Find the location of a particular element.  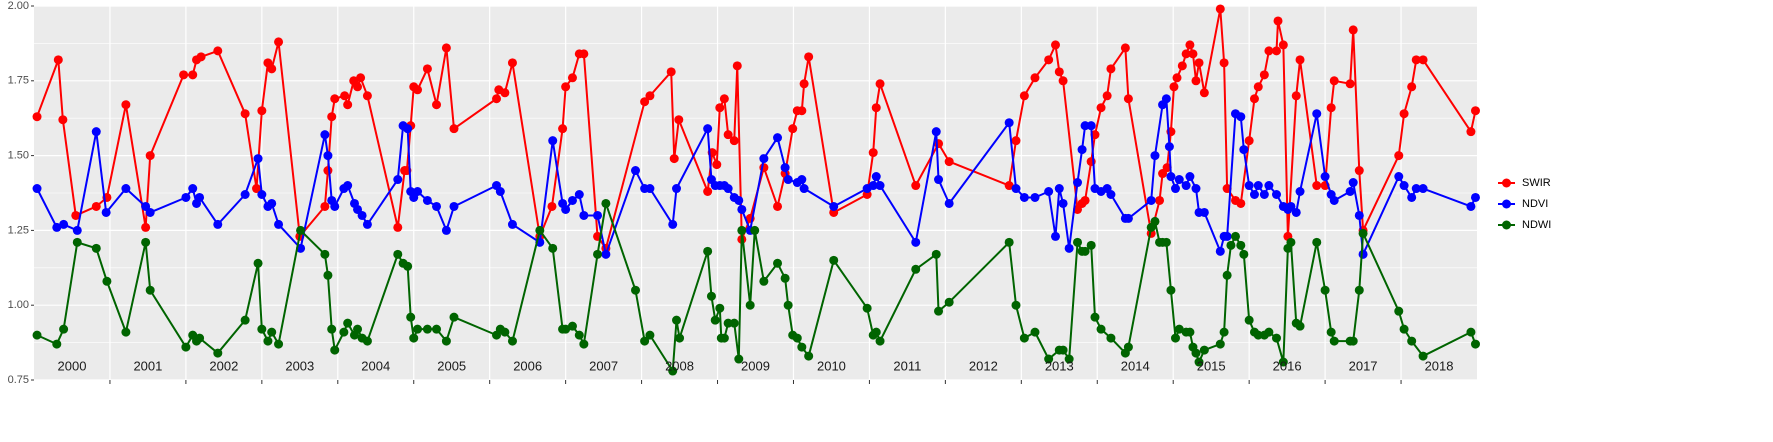

year-label: 2003 is located at coordinates (299, 365).